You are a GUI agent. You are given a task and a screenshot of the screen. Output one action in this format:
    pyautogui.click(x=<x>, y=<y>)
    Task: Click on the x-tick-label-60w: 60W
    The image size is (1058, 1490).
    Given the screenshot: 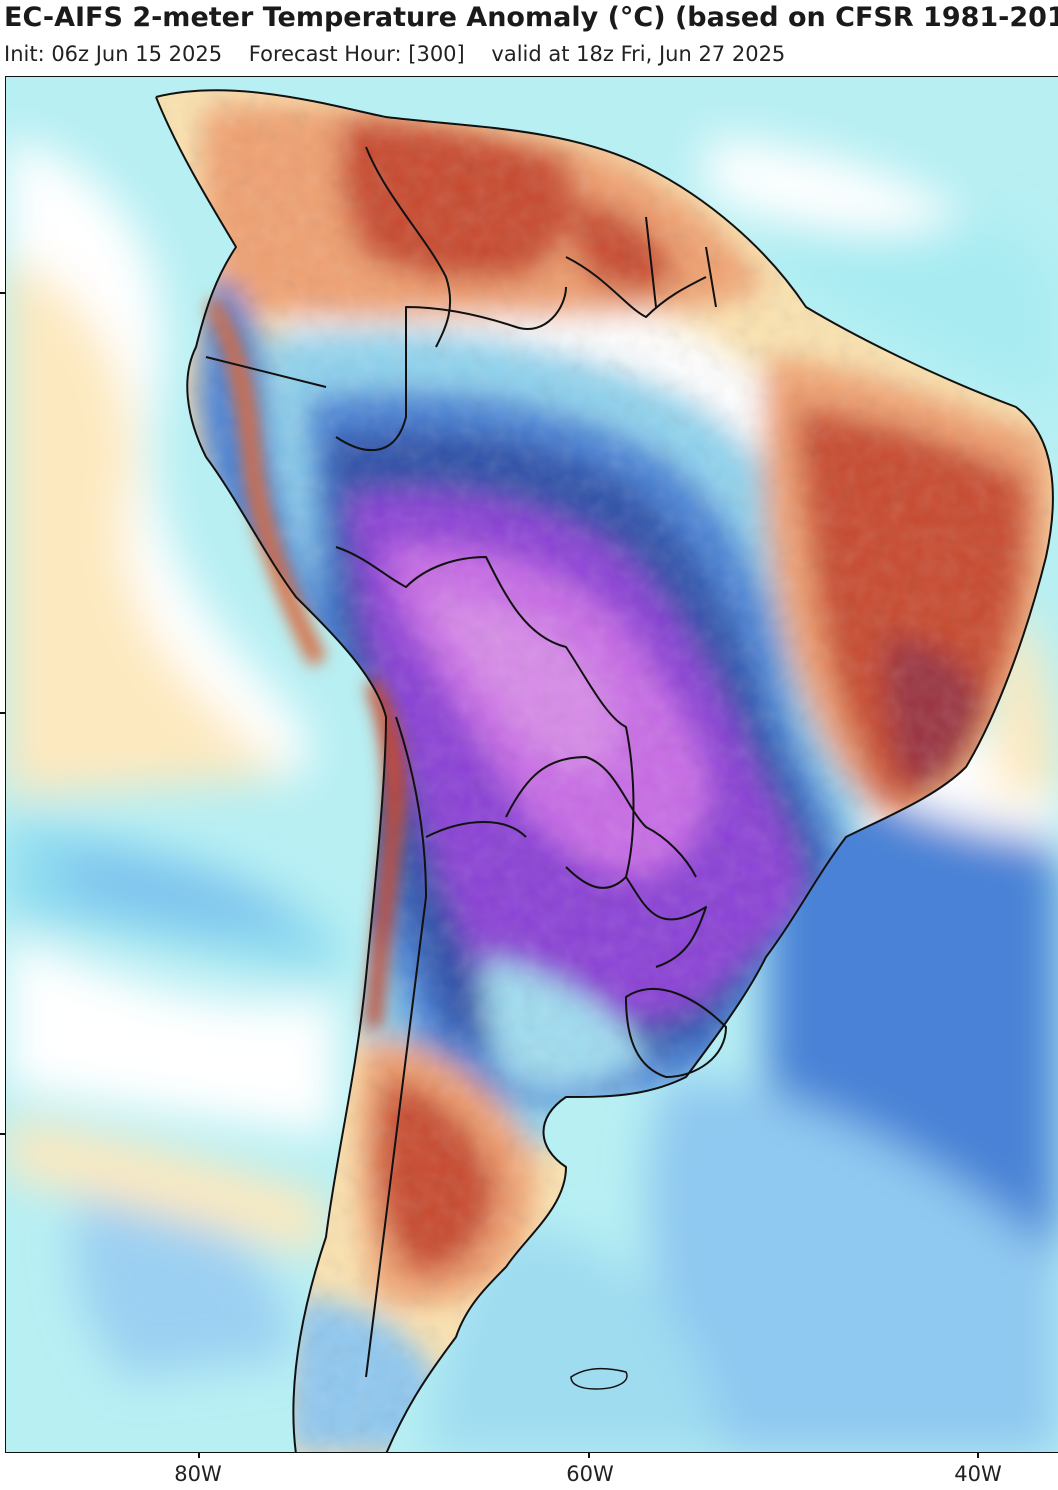 What is the action you would take?
    pyautogui.click(x=590, y=1474)
    